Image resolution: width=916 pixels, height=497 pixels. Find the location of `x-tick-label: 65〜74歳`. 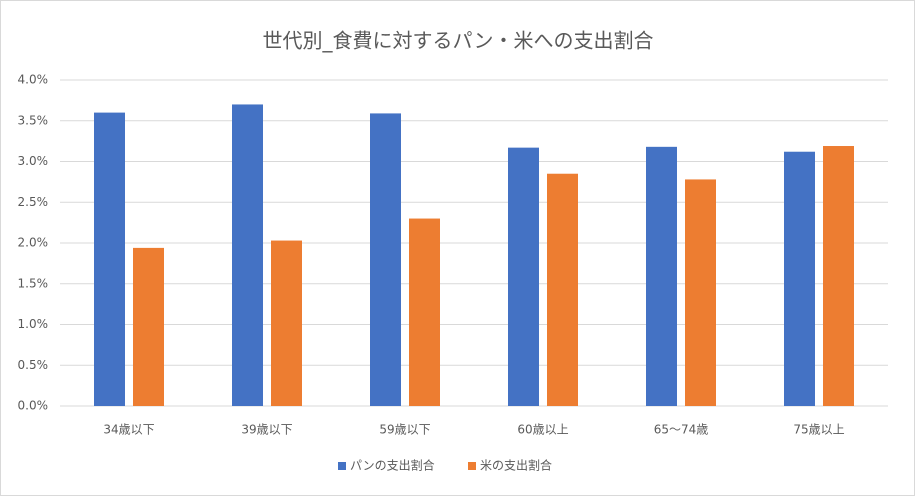

x-tick-label: 65〜74歳 is located at coordinates (681, 430).